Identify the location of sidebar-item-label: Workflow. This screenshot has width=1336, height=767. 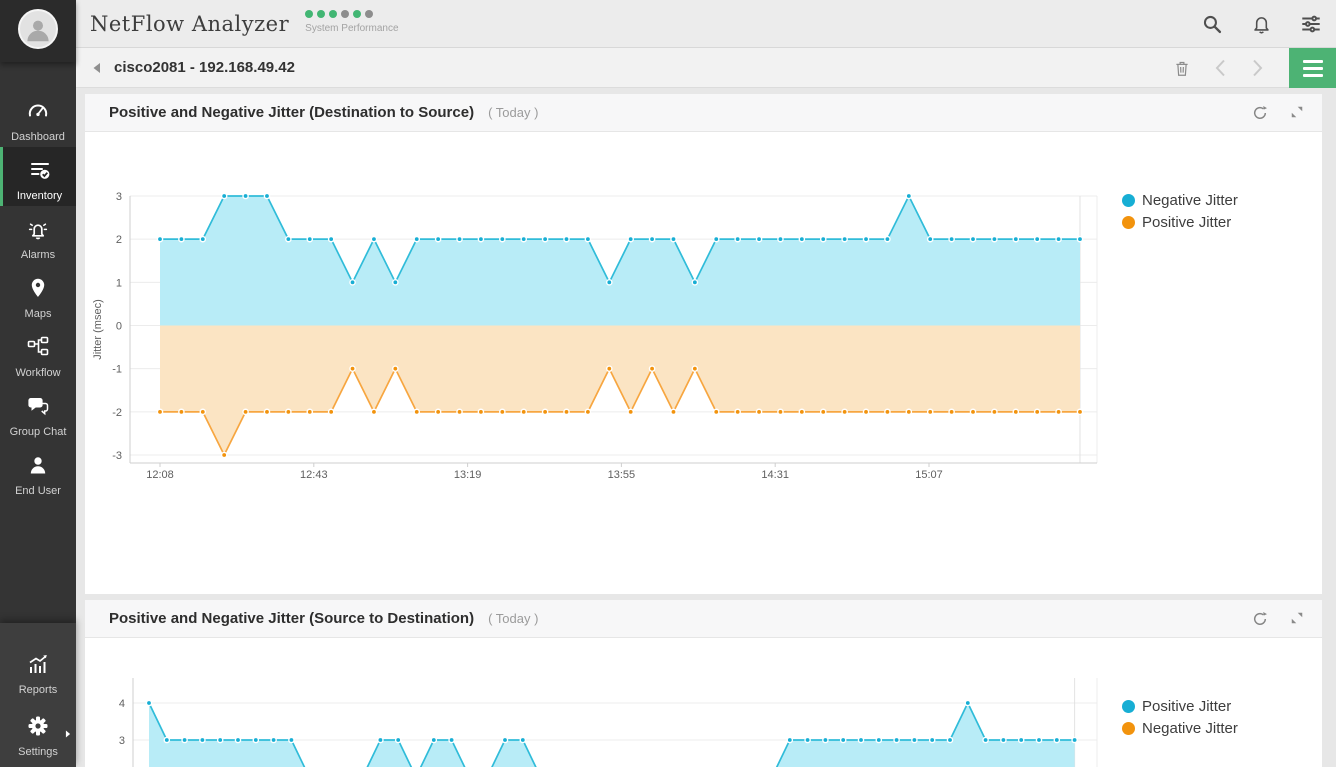
(38, 373).